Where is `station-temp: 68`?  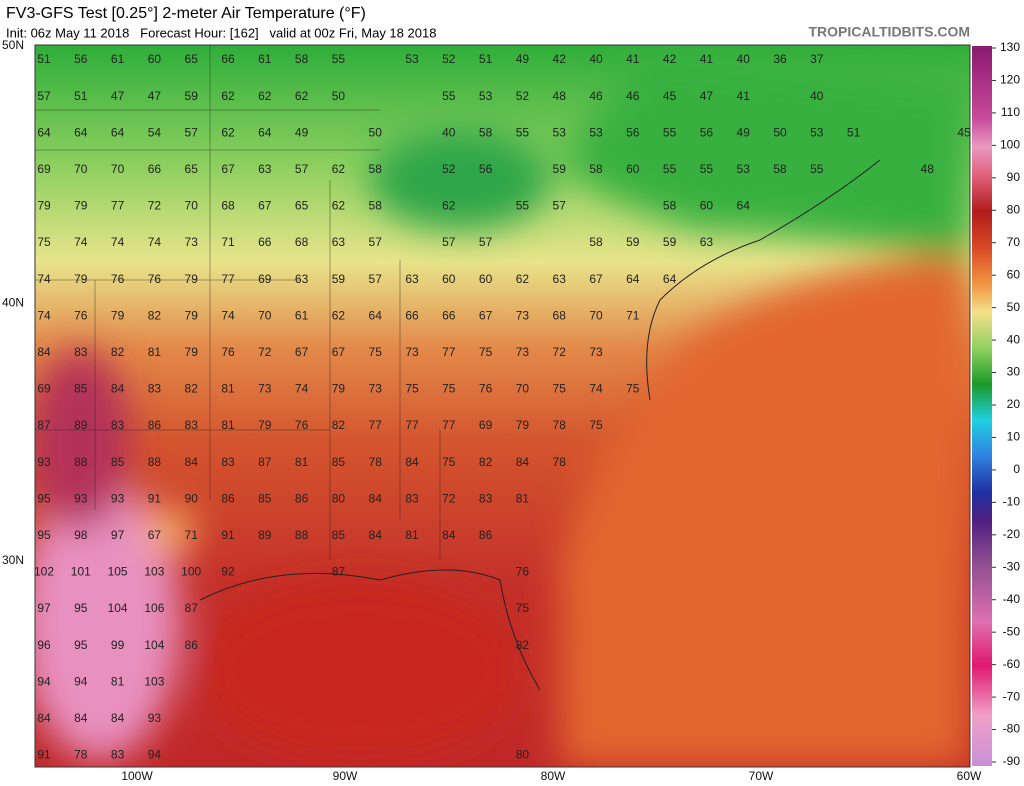 station-temp: 68 is located at coordinates (228, 206).